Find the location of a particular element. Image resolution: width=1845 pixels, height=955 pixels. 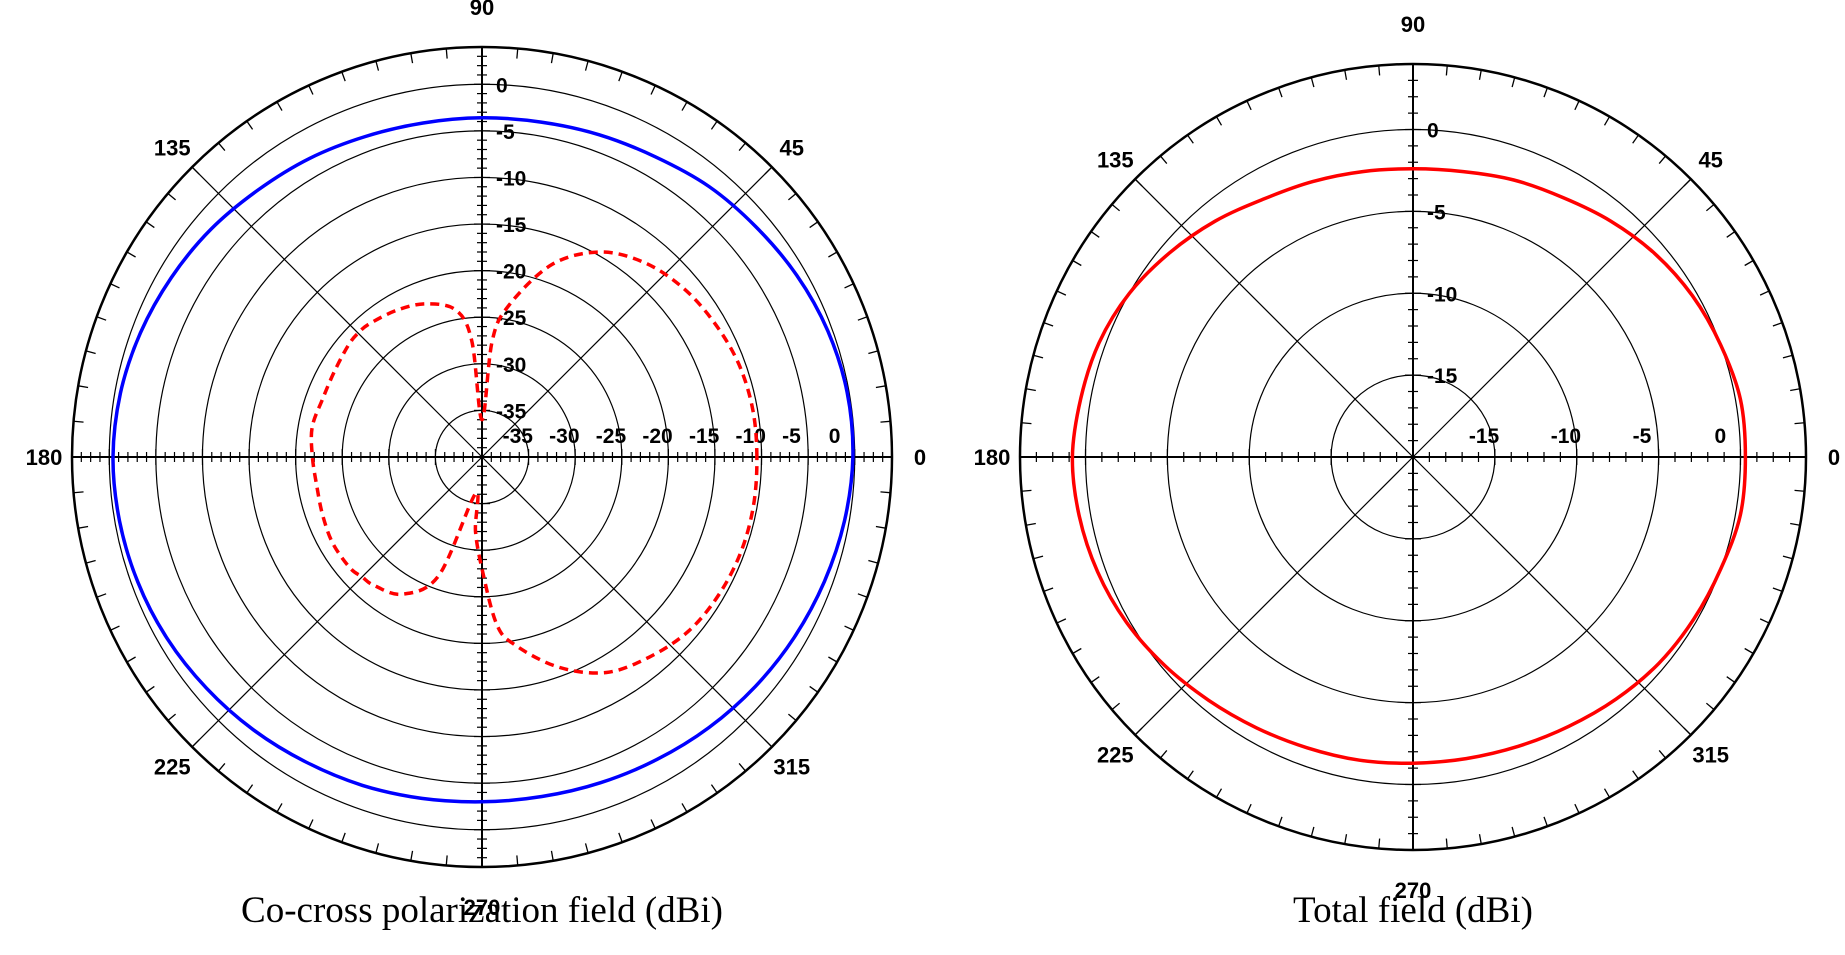

radial-tick-label: -10 is located at coordinates (511, 178).